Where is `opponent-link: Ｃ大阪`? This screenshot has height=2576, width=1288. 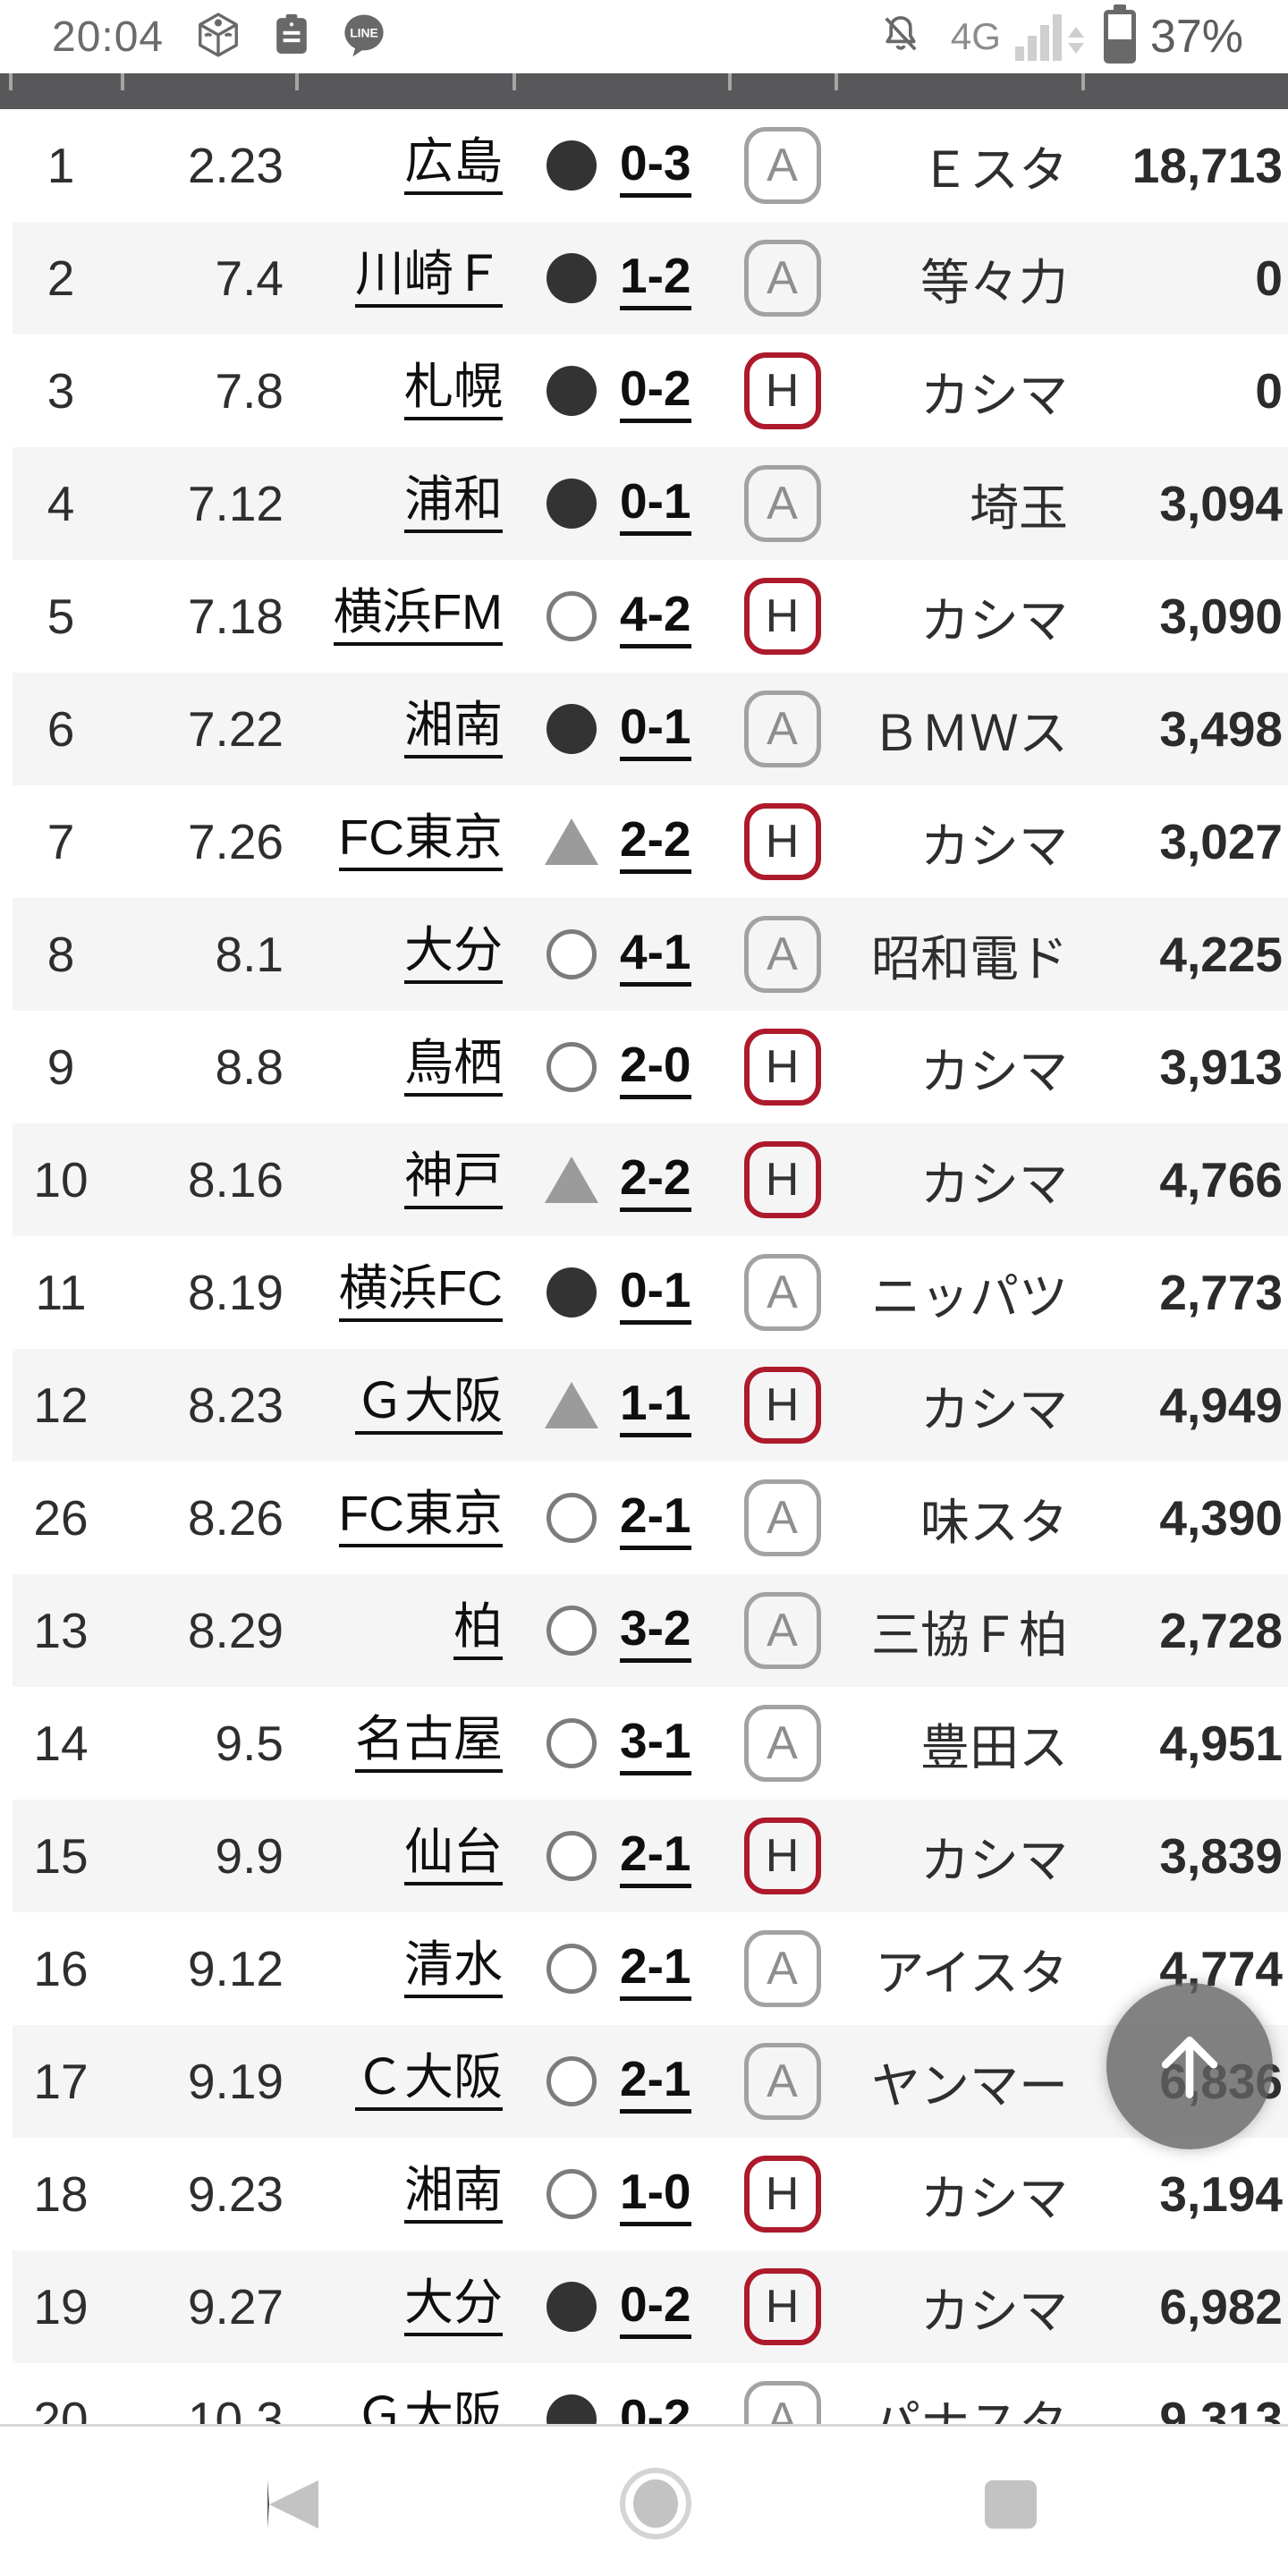 opponent-link: Ｃ大阪 is located at coordinates (428, 2081).